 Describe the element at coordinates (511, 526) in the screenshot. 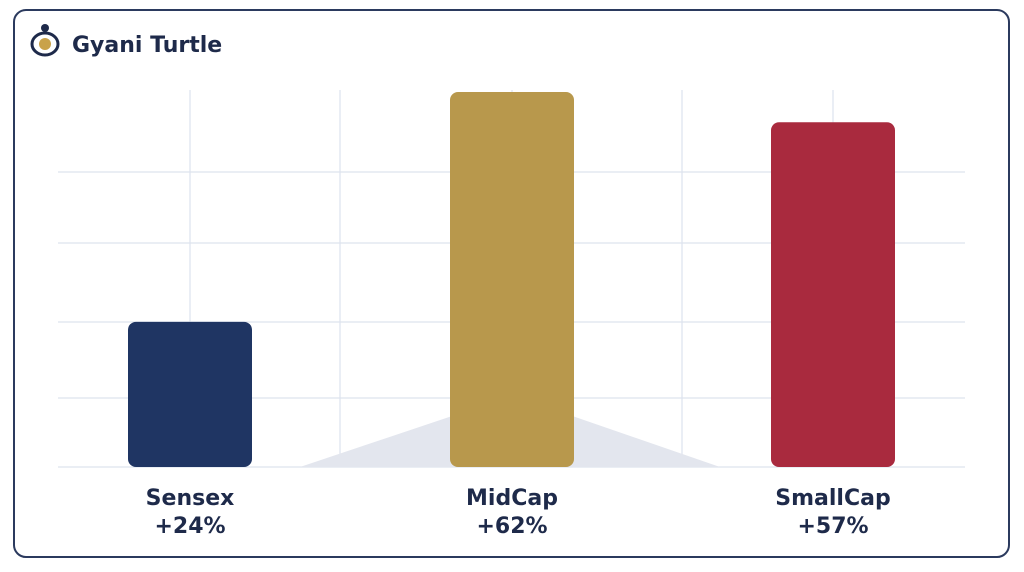

I see `value-label: +62%` at that location.